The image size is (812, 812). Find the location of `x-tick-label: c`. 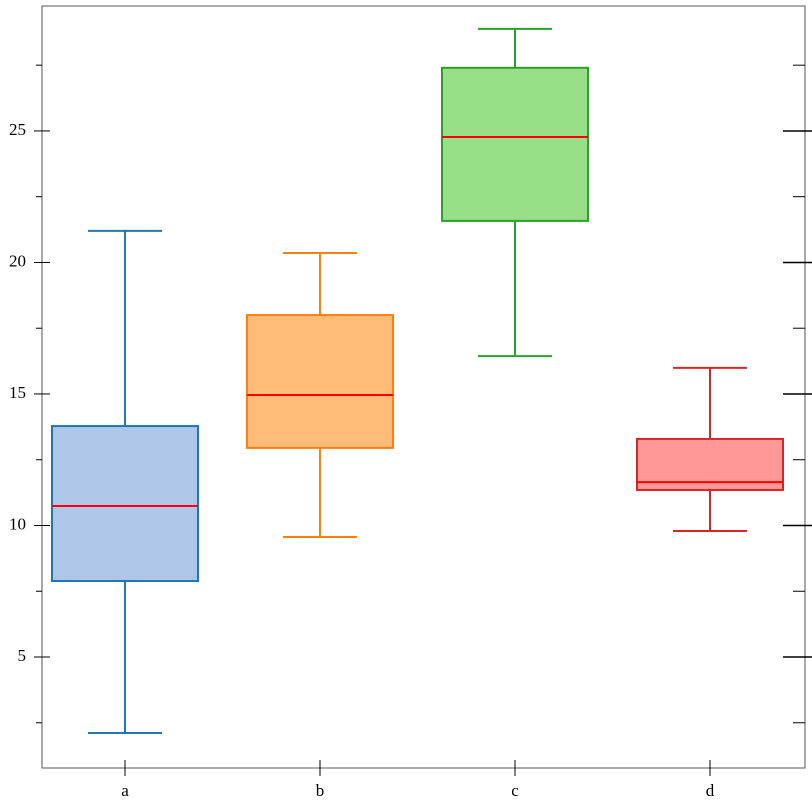

x-tick-label: c is located at coordinates (515, 790).